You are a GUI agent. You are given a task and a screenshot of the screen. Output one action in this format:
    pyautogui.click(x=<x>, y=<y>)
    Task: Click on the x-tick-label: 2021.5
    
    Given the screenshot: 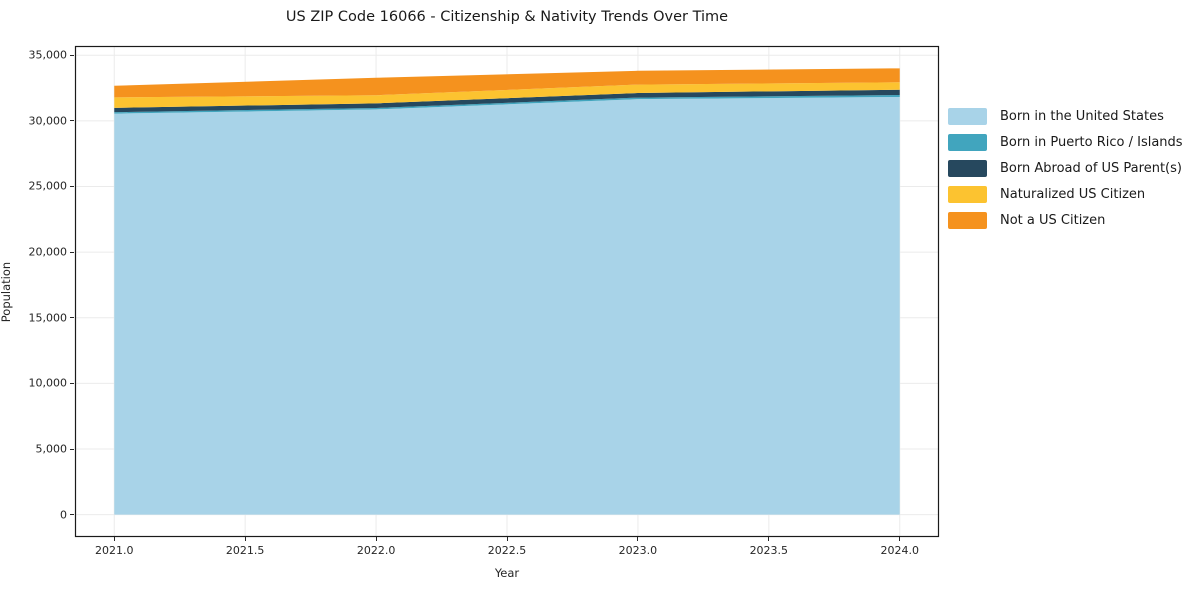 What is the action you would take?
    pyautogui.click(x=245, y=550)
    